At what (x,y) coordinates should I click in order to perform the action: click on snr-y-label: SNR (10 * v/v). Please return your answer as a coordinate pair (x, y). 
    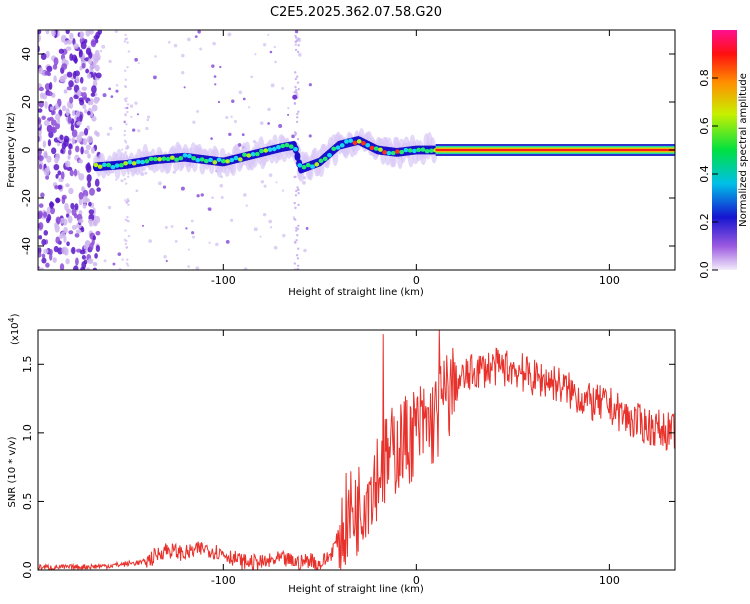
    Looking at the image, I should click on (12, 471).